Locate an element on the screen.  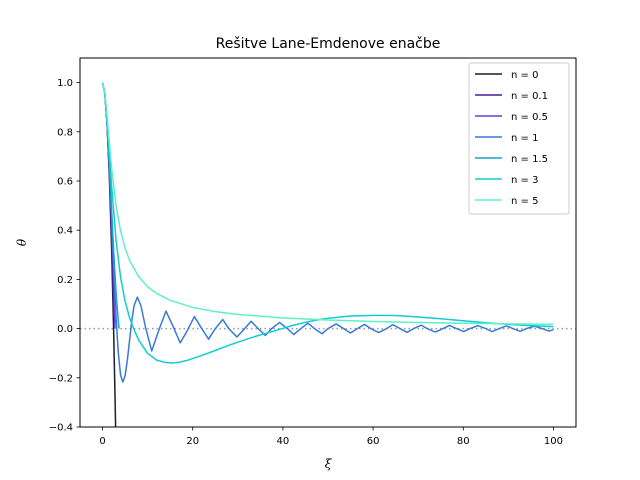
y-tick-label: −0.4 is located at coordinates (61, 428).